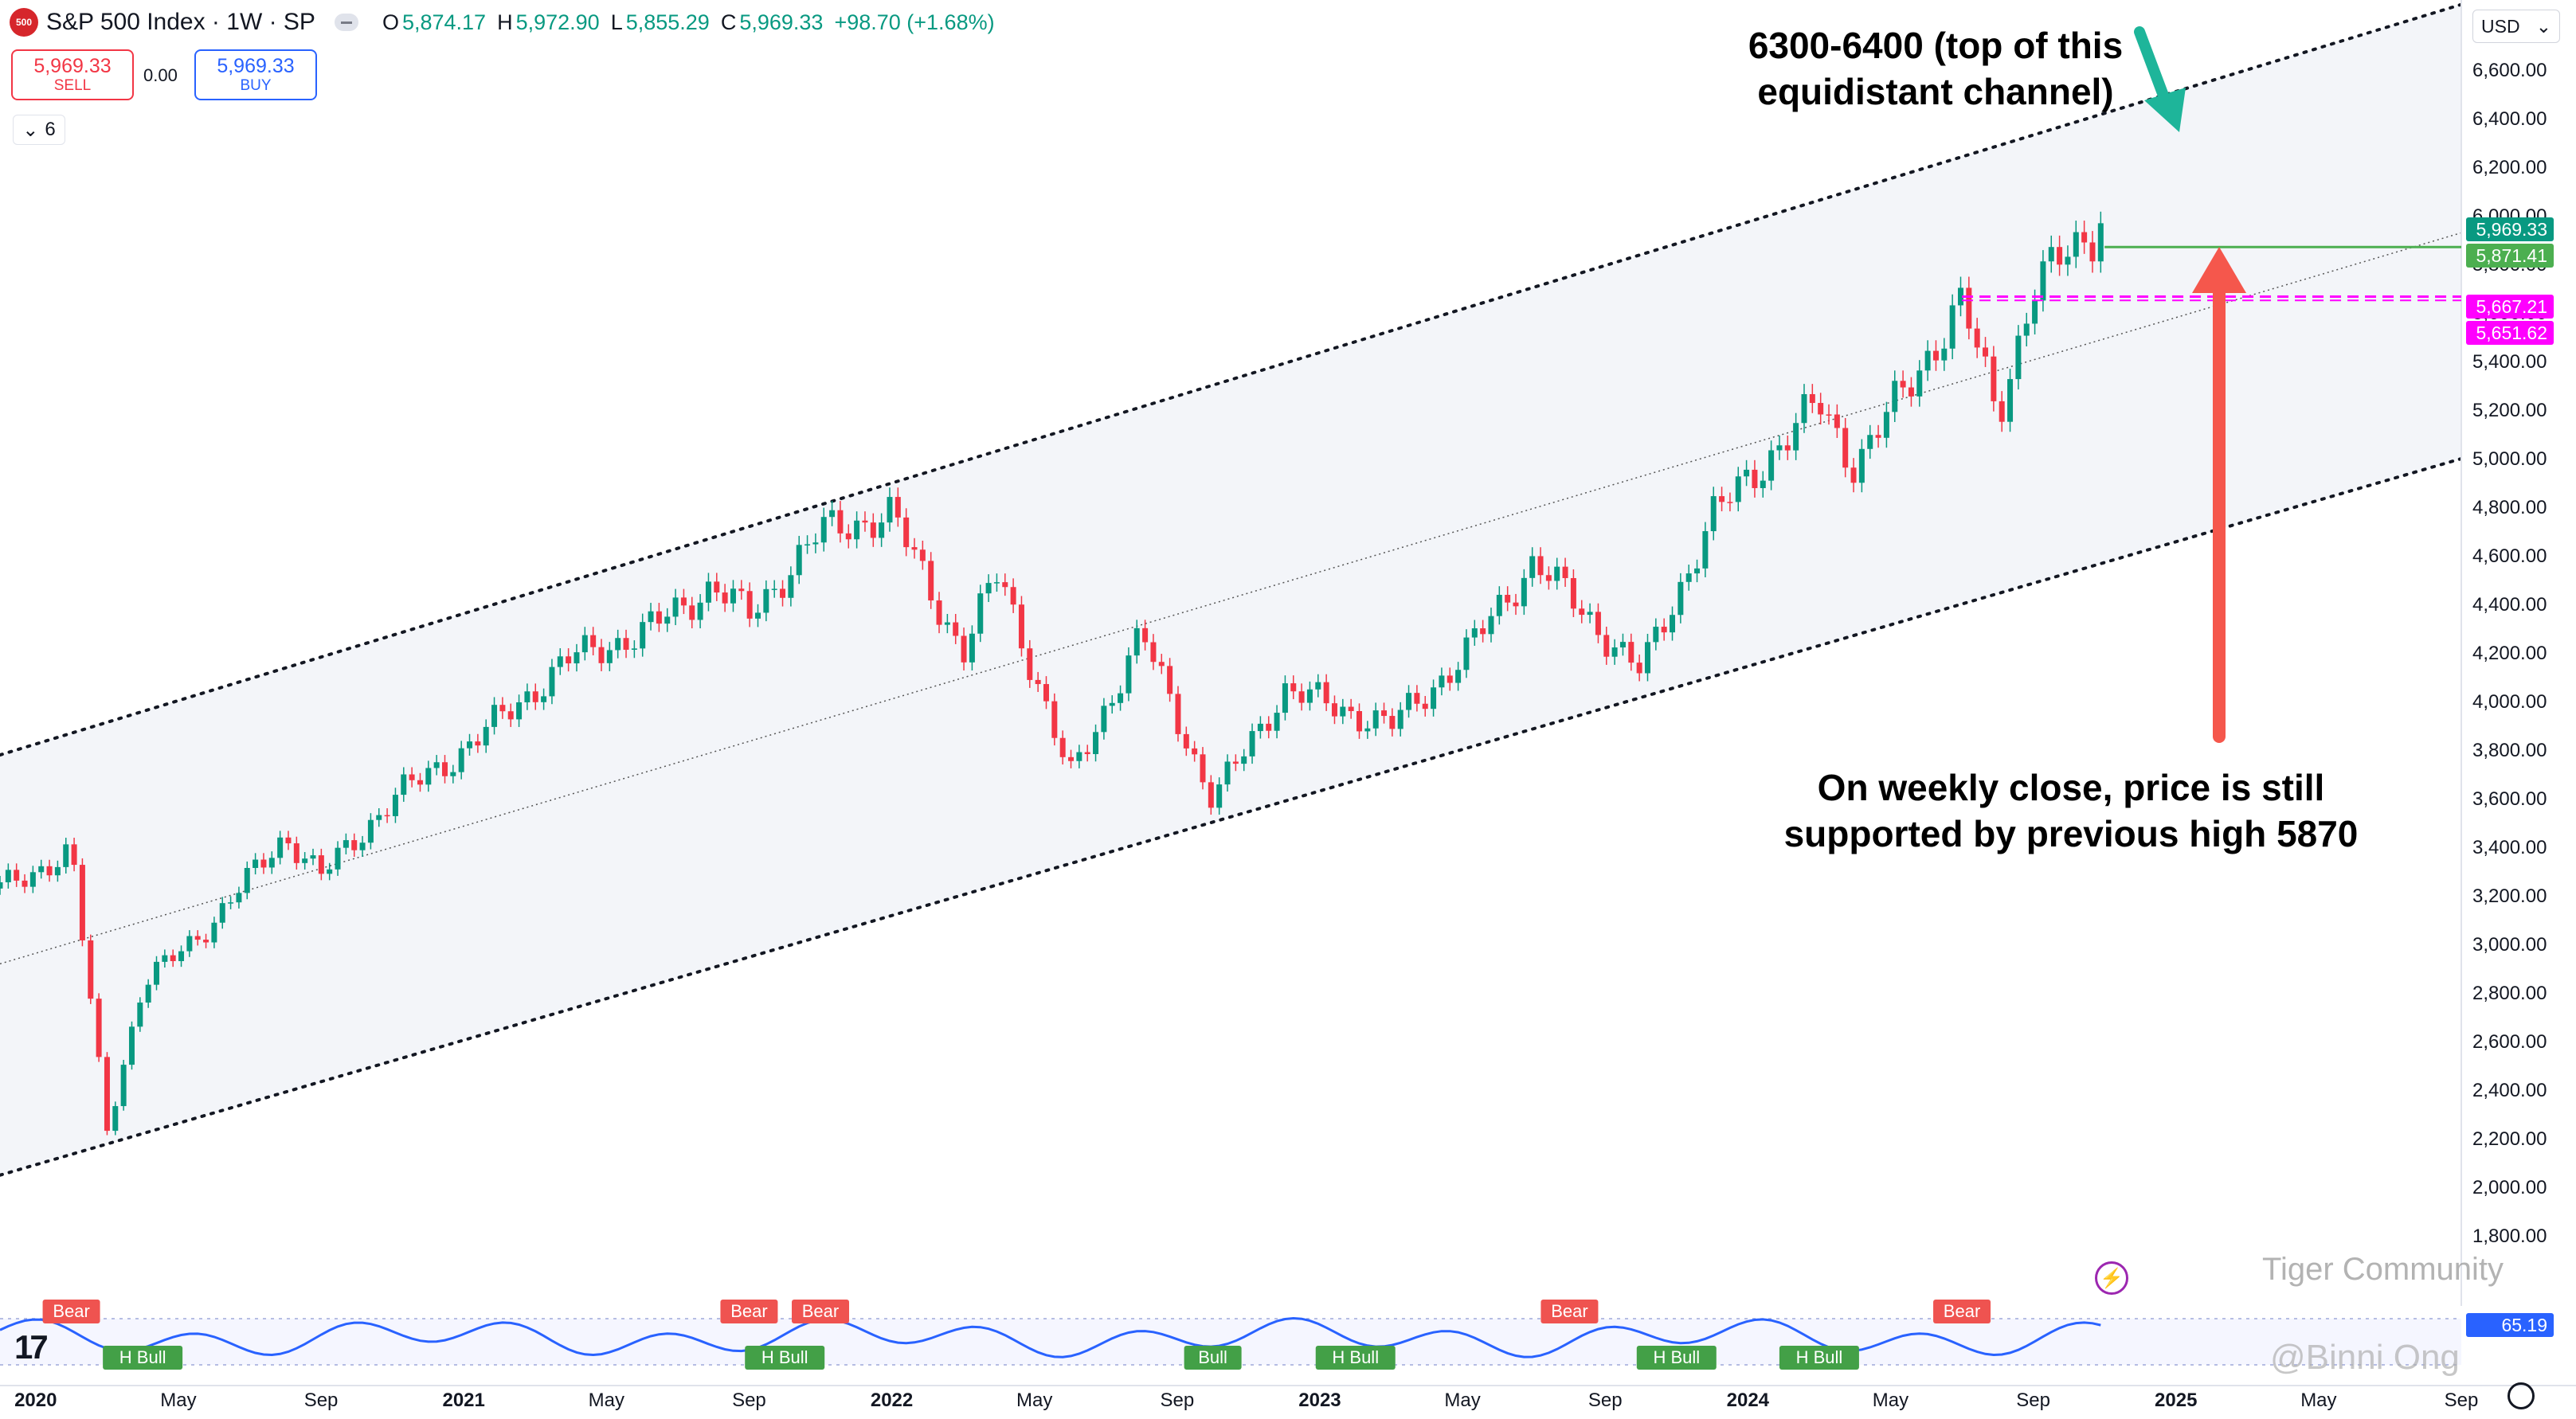 This screenshot has width=2576, height=1419. I want to click on open-label: O, so click(390, 22).